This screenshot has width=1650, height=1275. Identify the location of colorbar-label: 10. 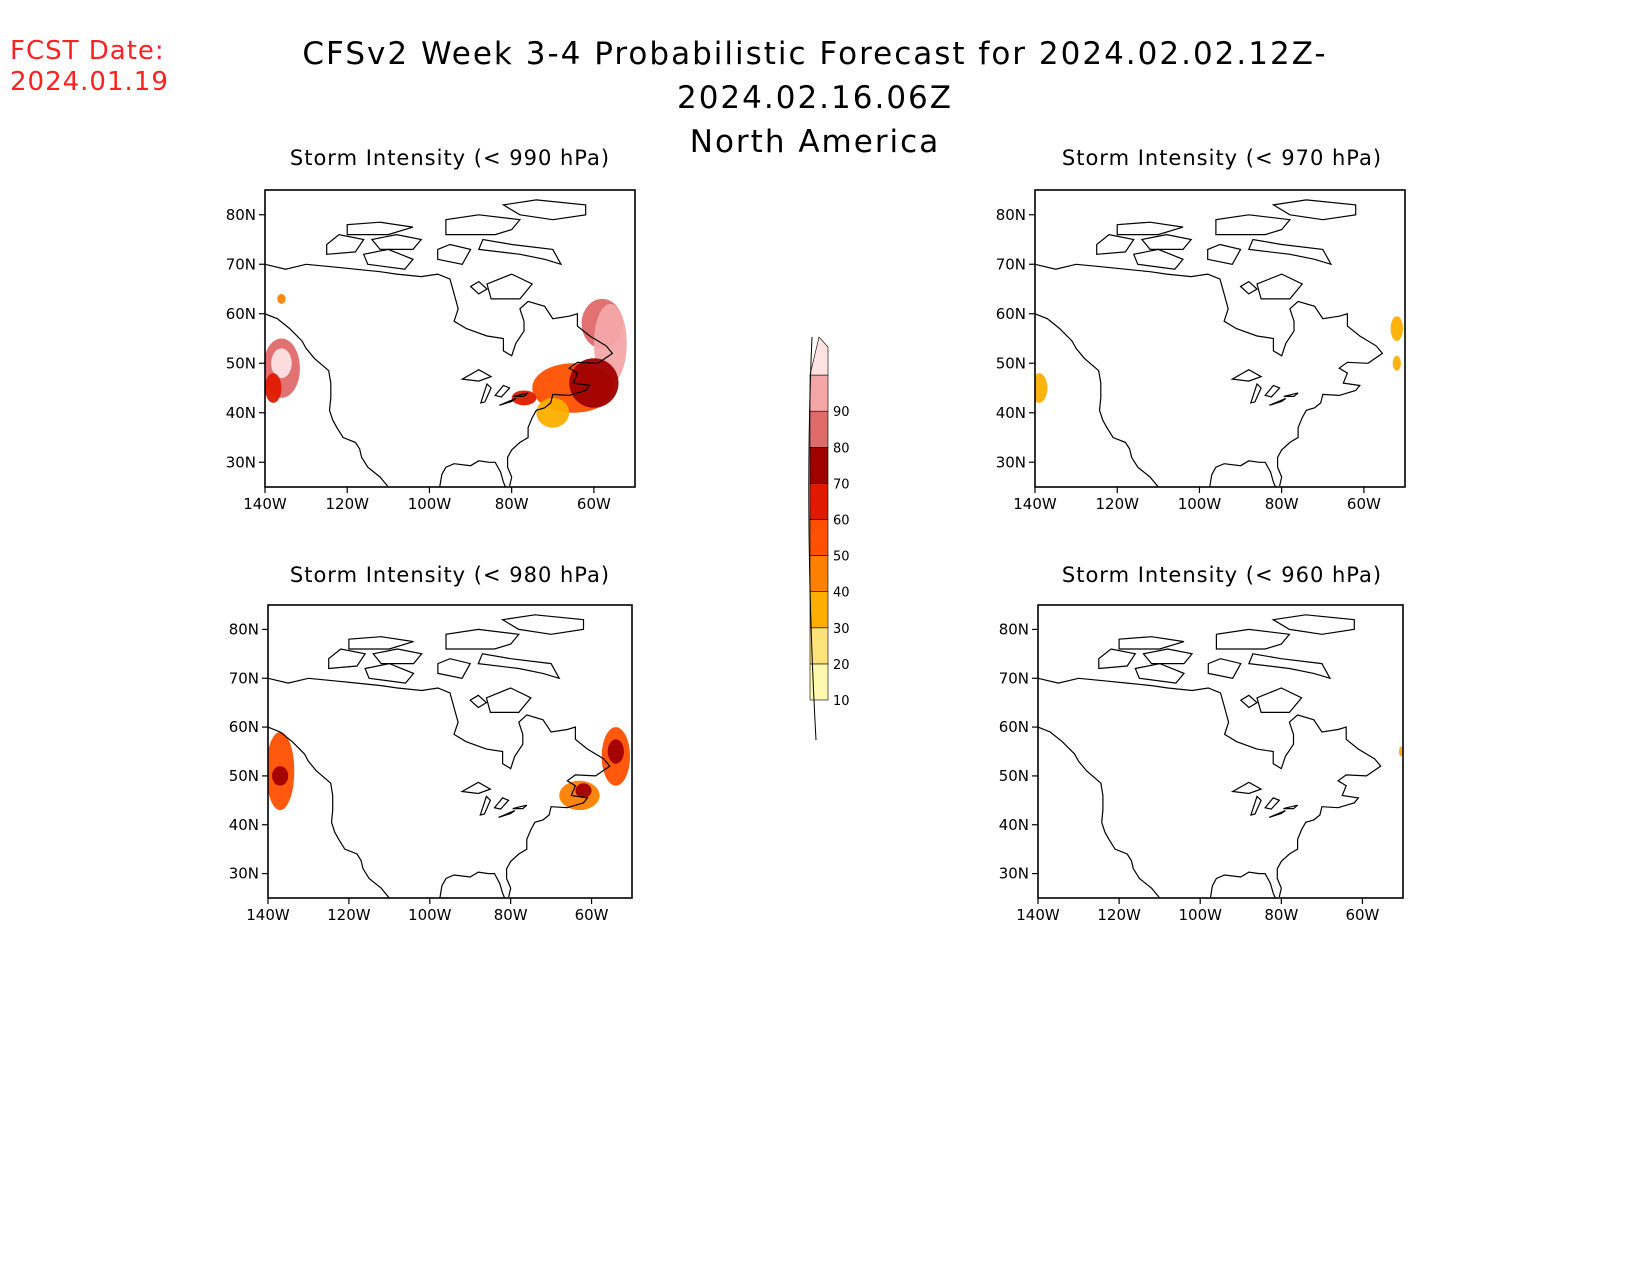
(841, 701).